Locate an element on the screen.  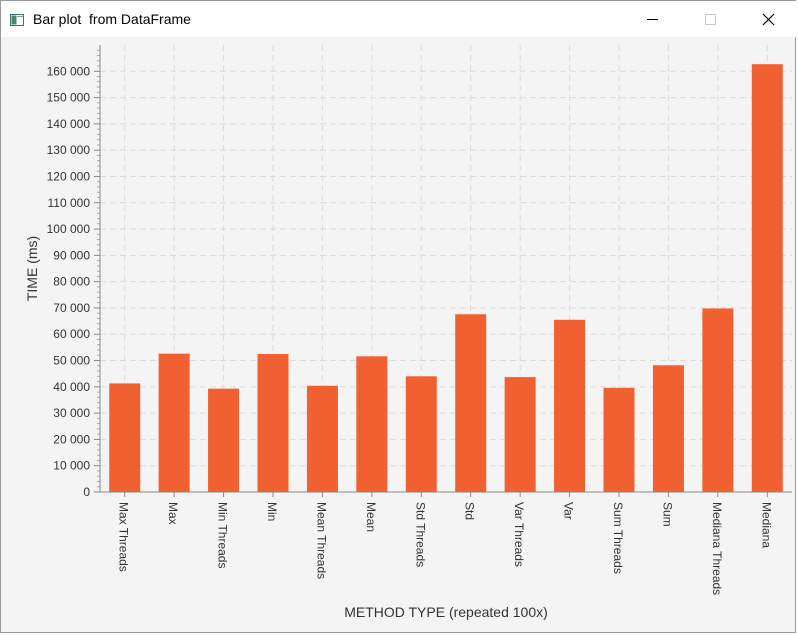
y-tick-label: 50 000 is located at coordinates (71, 361).